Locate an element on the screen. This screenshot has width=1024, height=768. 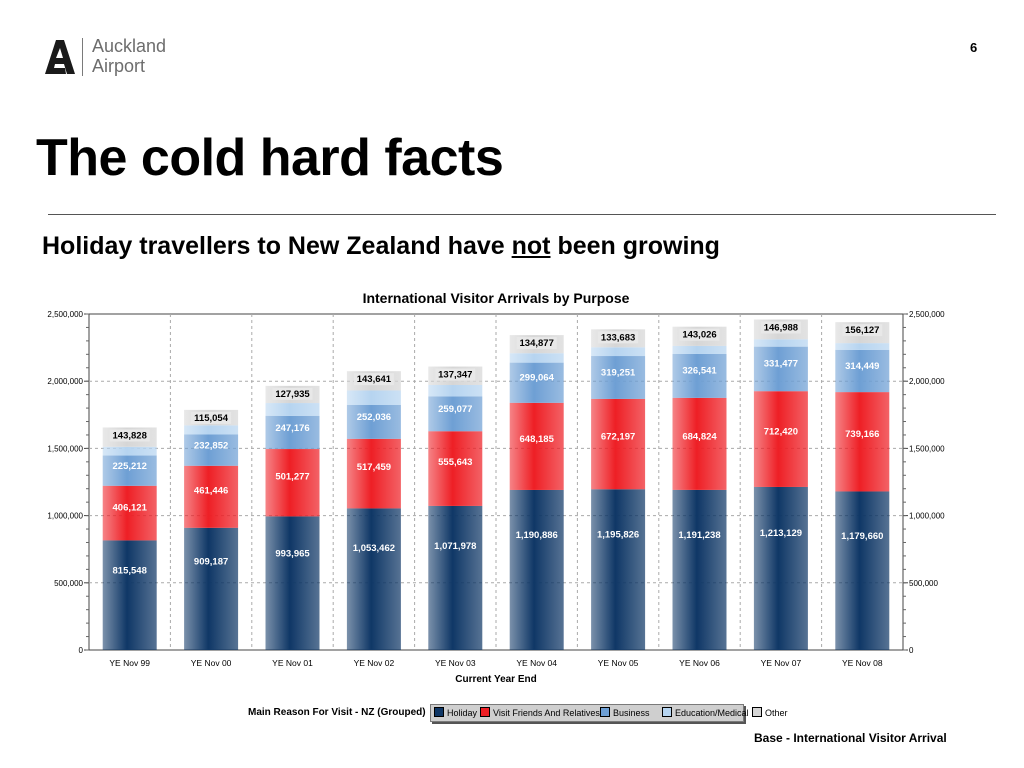
data-label: 156,127 is located at coordinates (862, 330).